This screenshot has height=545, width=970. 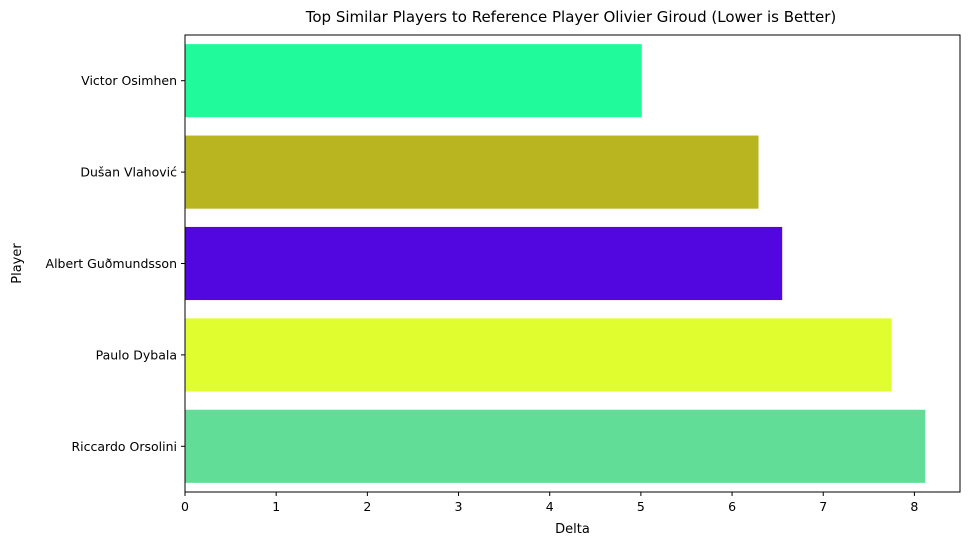 I want to click on y-tick-label: Albert Guðmundsson, so click(x=111, y=263).